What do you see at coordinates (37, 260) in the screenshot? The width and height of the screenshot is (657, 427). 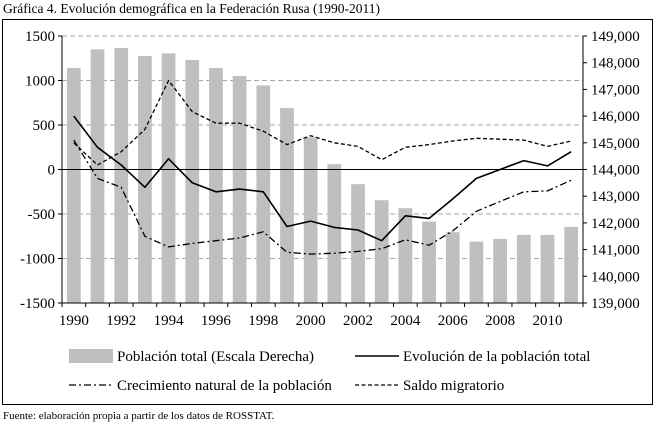 I see `y-left-tick-label: -1000` at bounding box center [37, 260].